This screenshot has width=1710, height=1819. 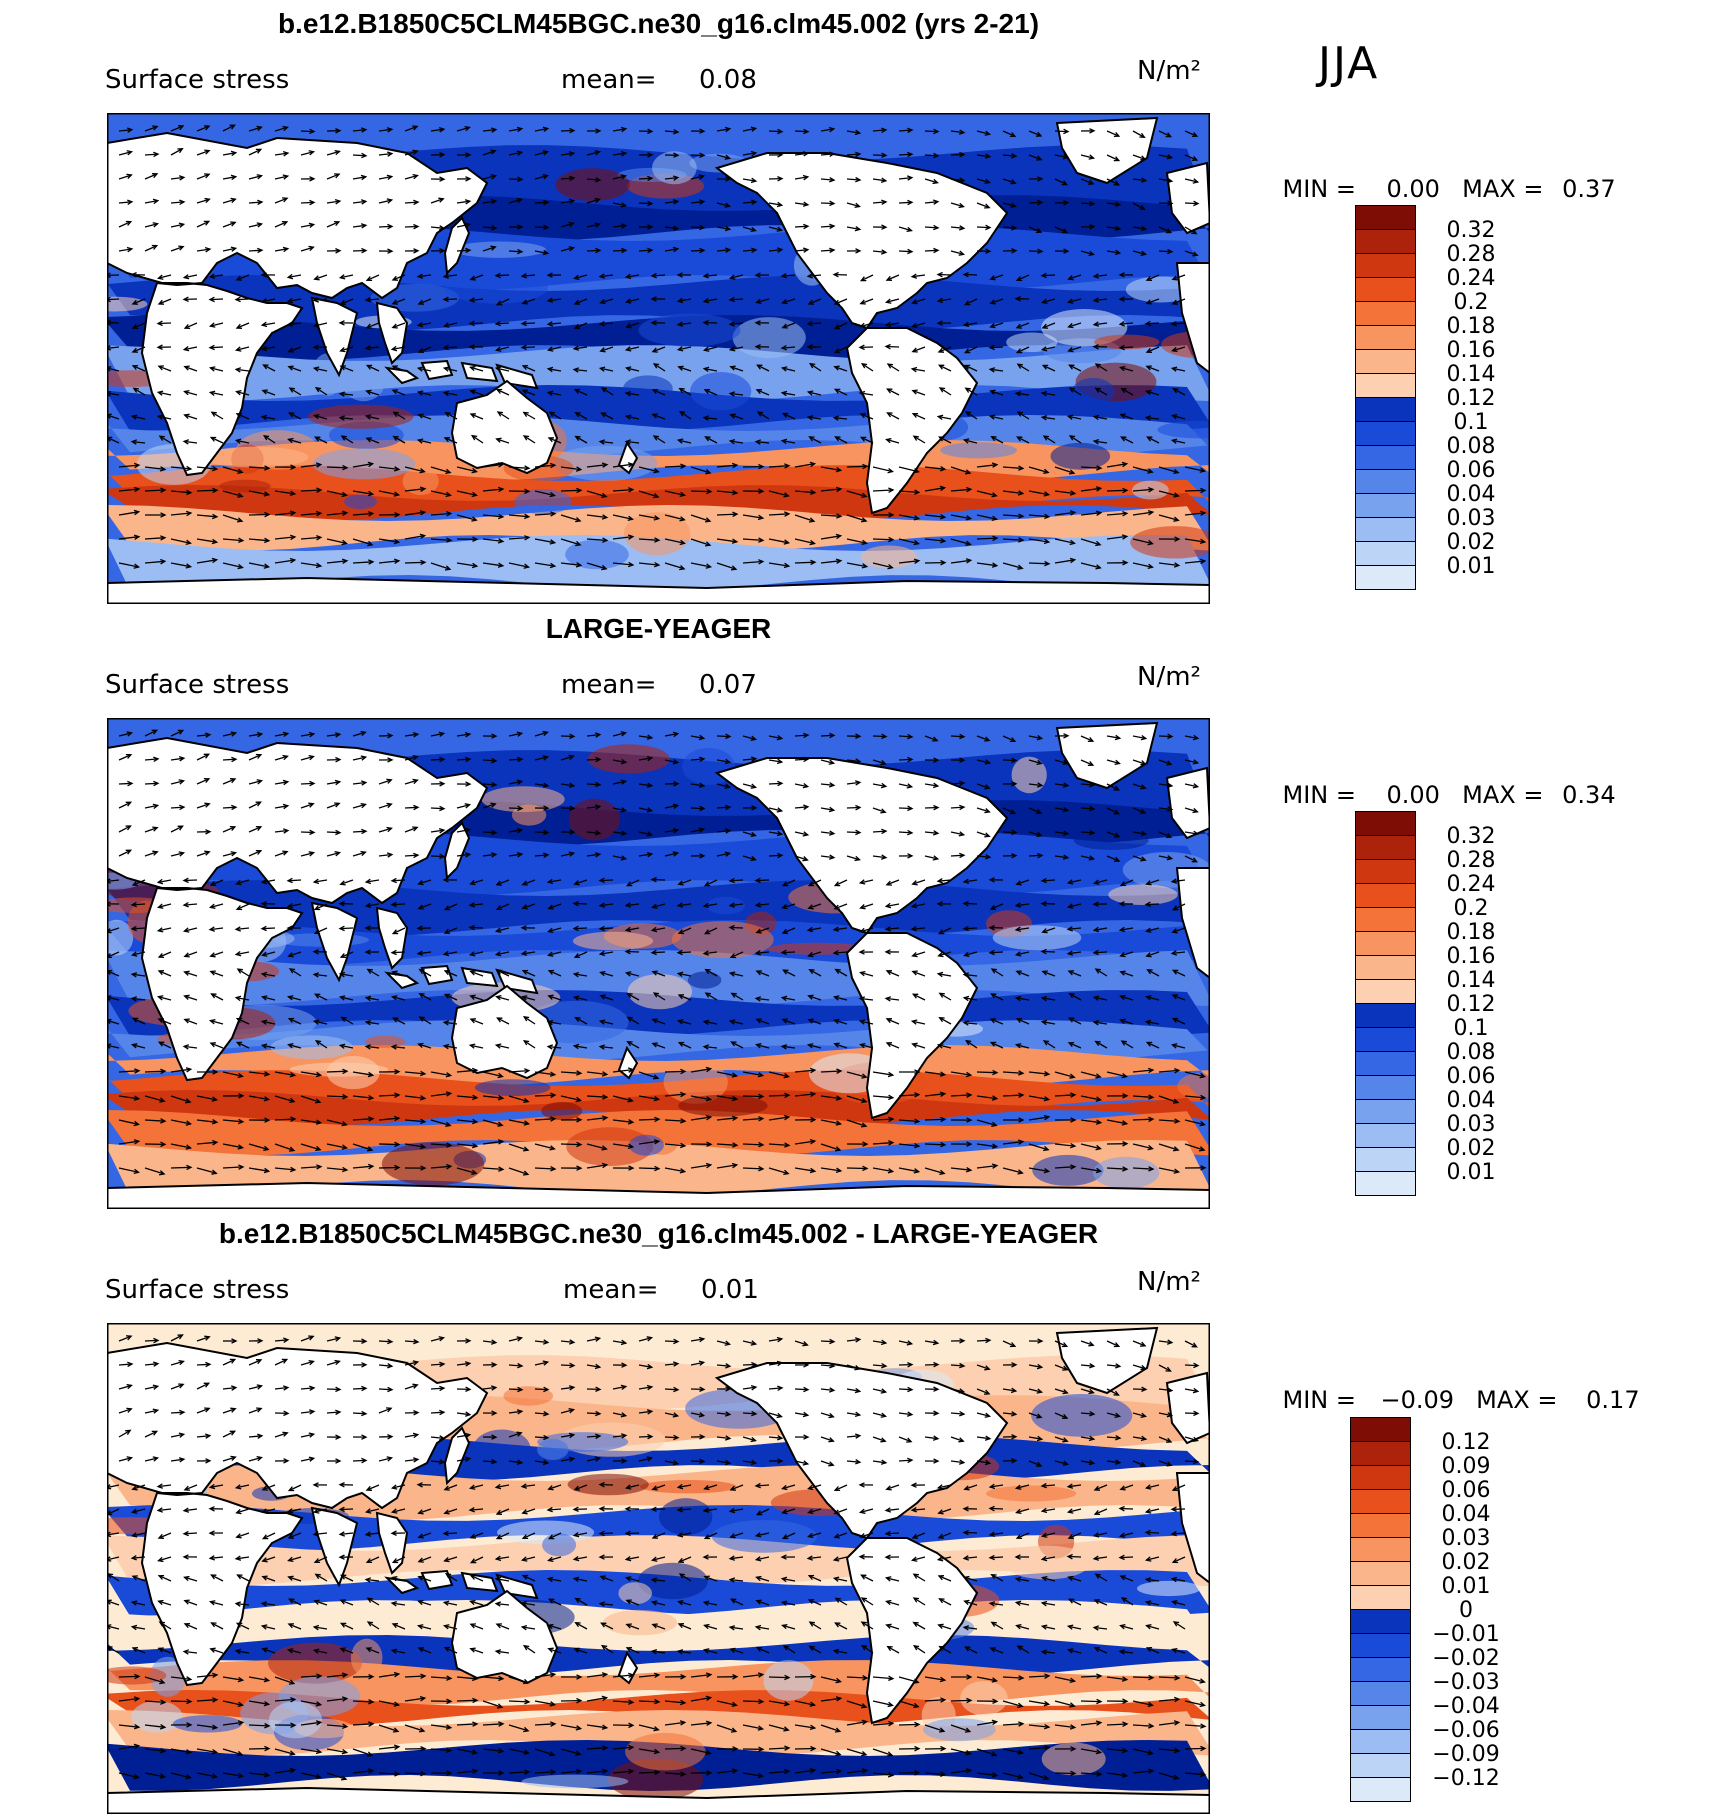 I want to click on stress-band, so click(x=658, y=1683).